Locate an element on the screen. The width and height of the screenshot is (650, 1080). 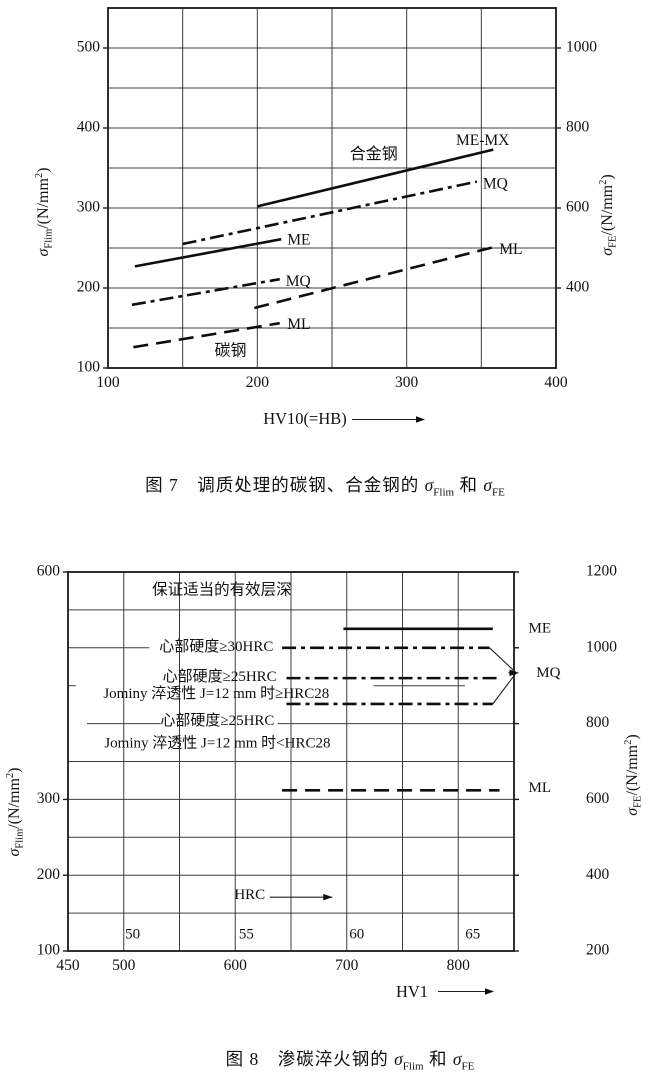
jominy-lt-hrc28-label: Jominy 淬透性 J=12 mm 时<HRC28 is located at coordinates (217, 743).